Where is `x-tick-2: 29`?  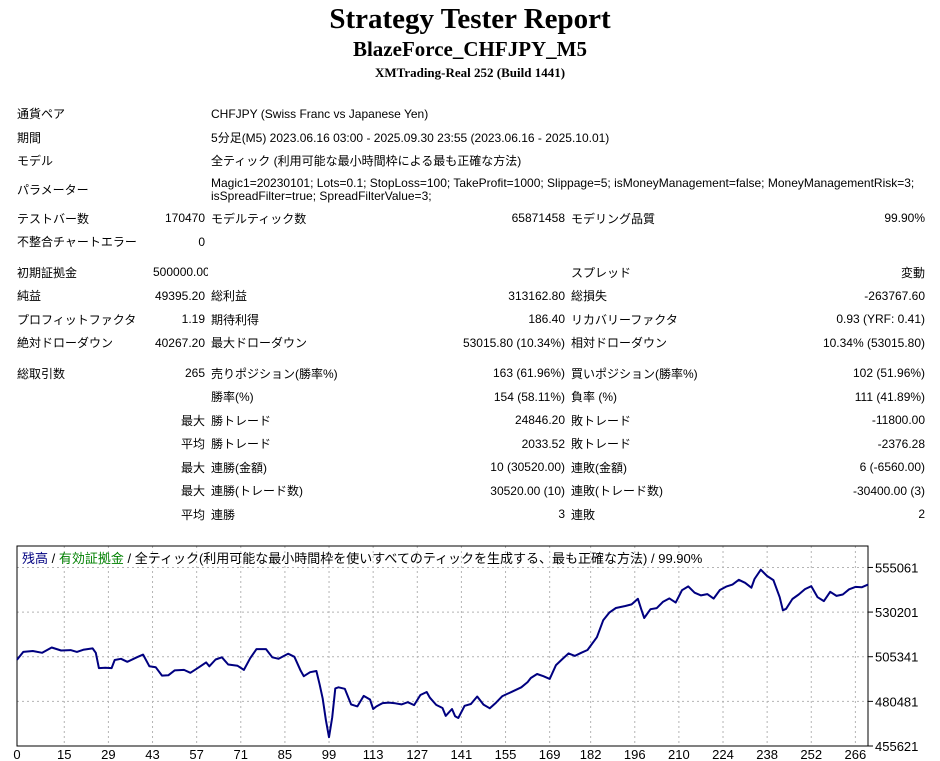
x-tick-2: 29 is located at coordinates (108, 754).